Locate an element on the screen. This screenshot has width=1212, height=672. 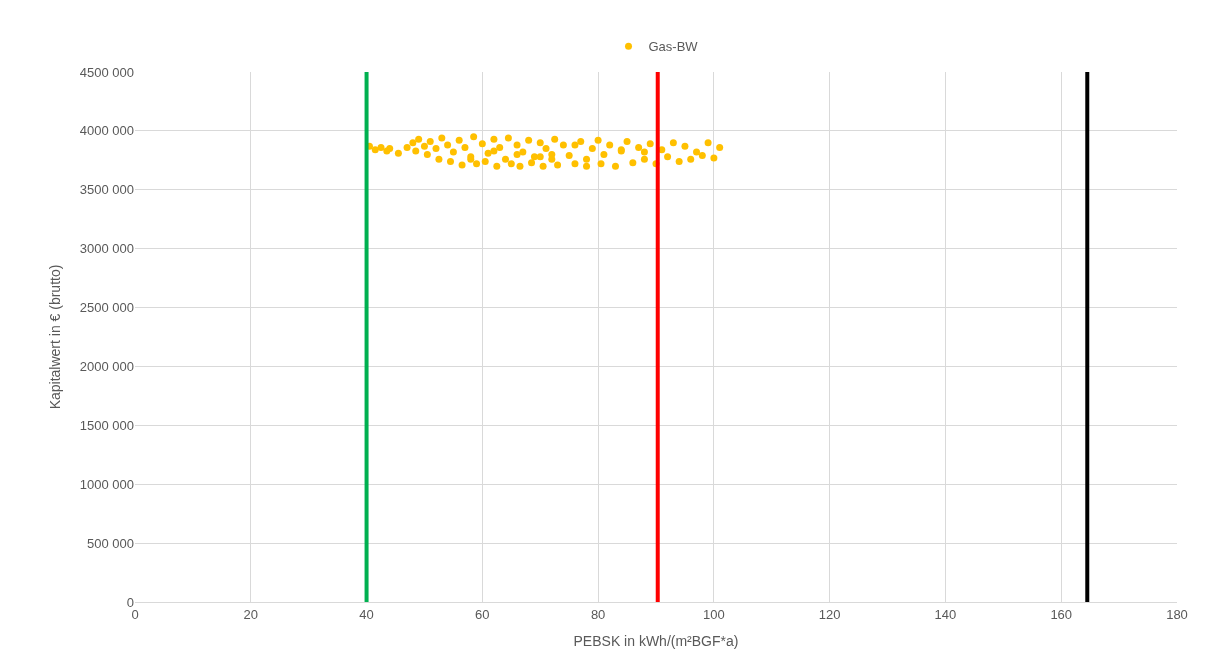
x-tick-label: 80 is located at coordinates (598, 614).